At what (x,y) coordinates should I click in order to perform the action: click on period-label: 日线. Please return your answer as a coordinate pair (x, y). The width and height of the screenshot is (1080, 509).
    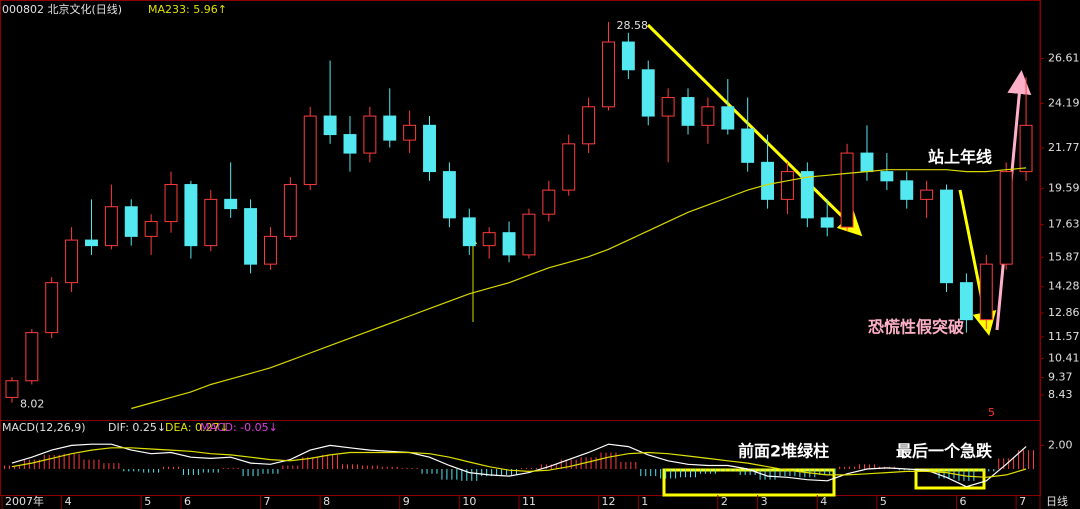
    Looking at the image, I should click on (1057, 501).